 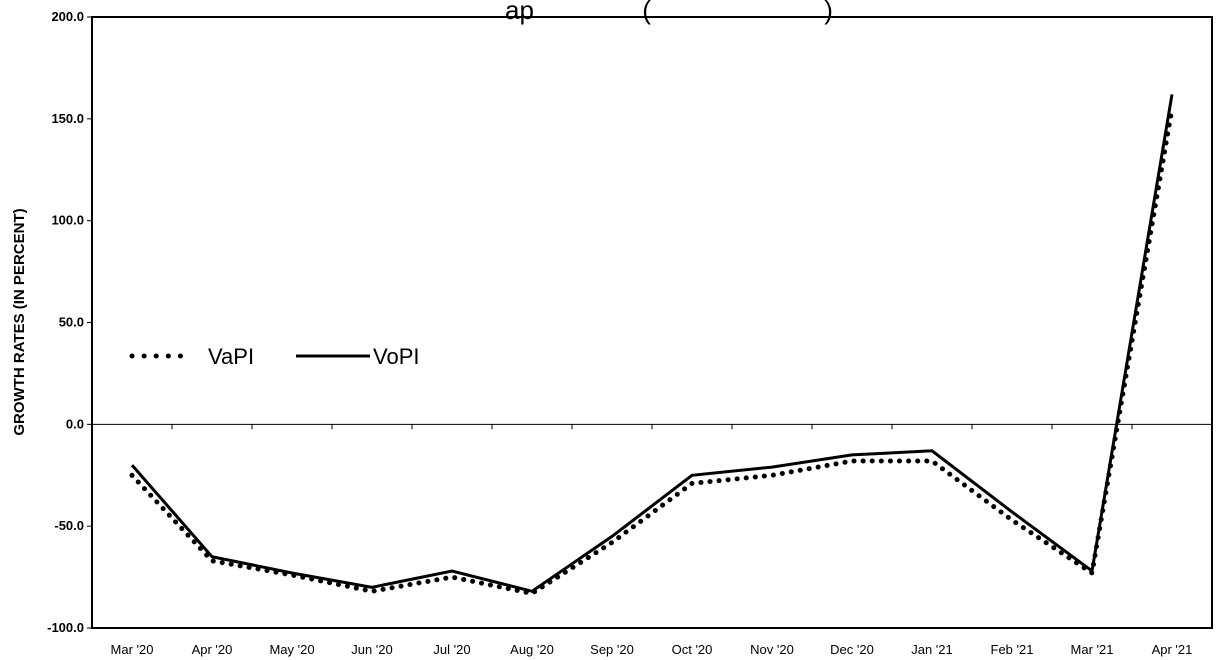 I want to click on x-tick-label: Mar '21, so click(x=1092, y=649).